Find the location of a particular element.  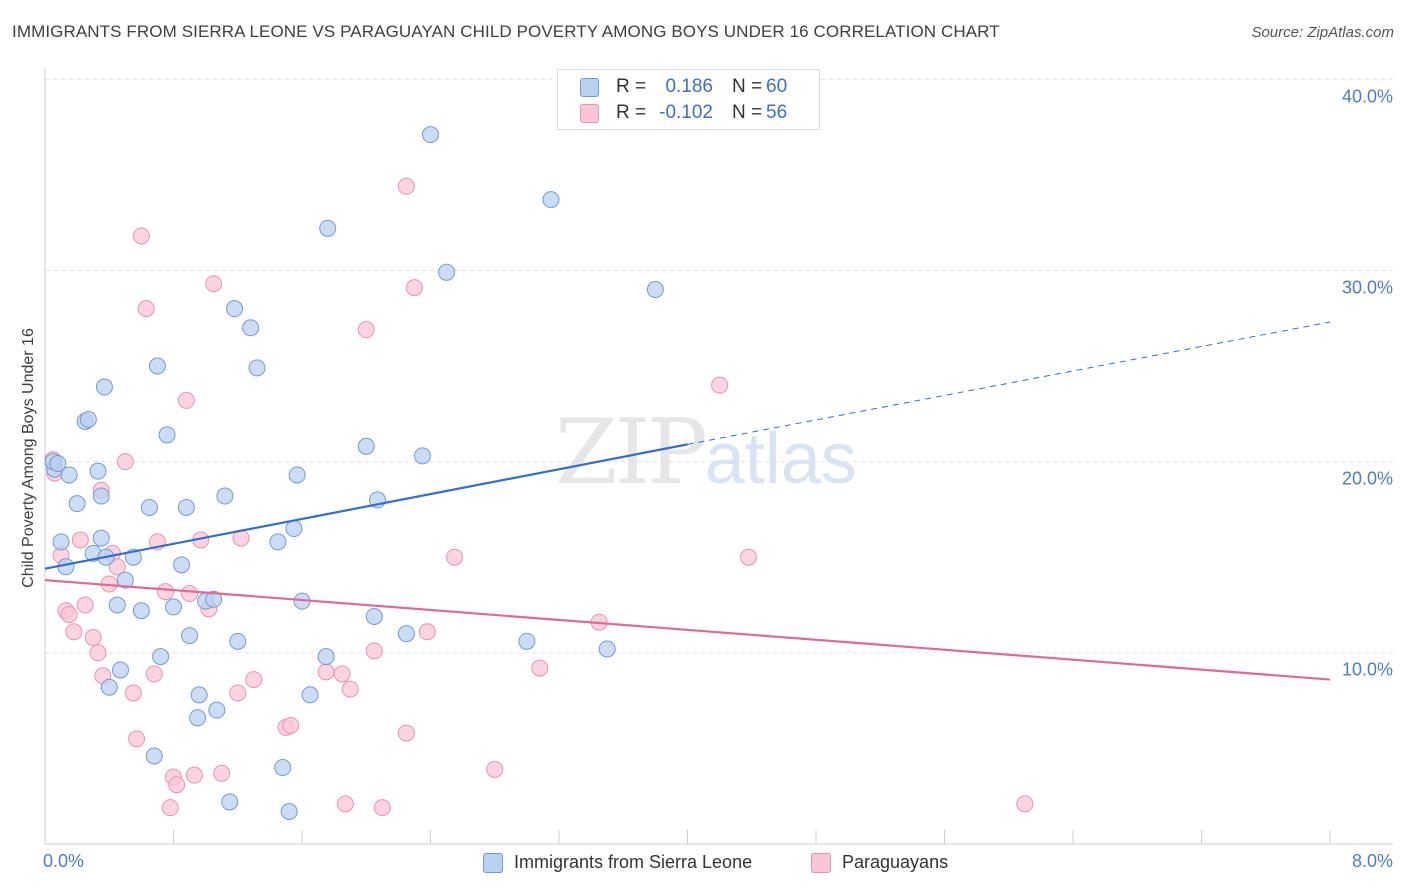

legend-label-paraguayans: Paraguayans is located at coordinates (895, 862).